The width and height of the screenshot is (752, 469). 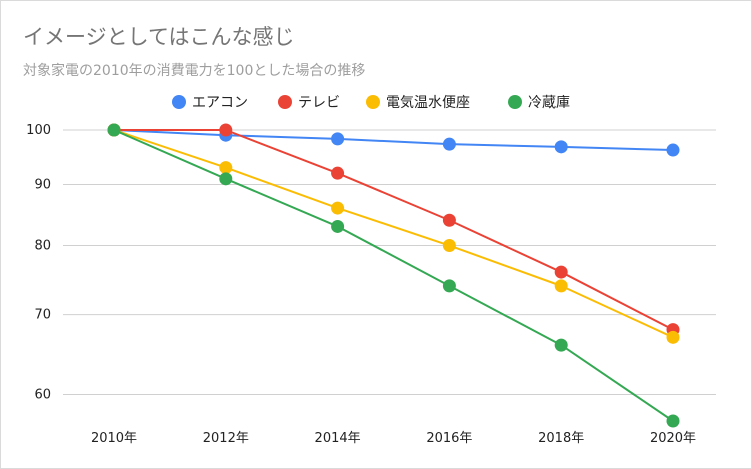 I want to click on y-tick-label-90: 90, so click(x=42, y=185).